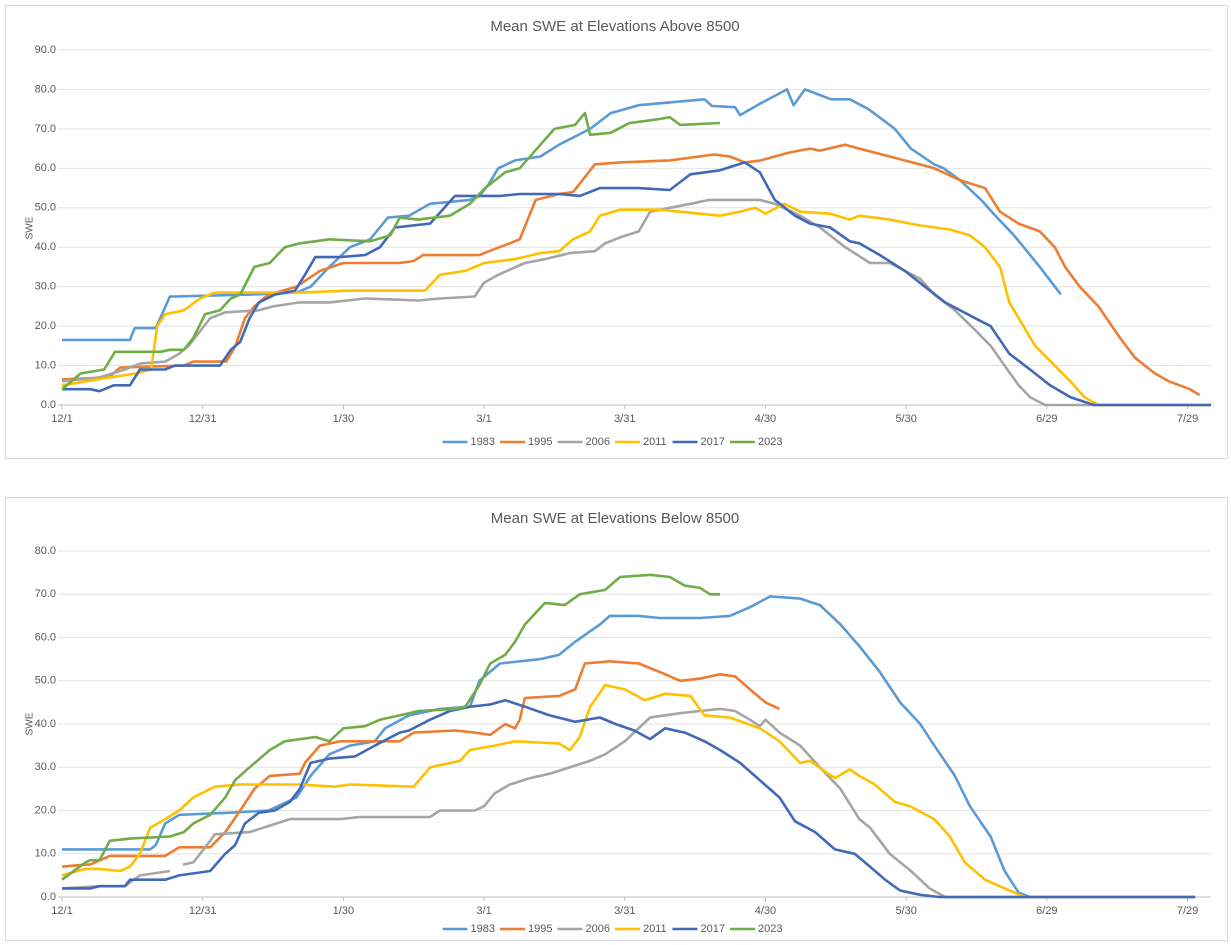 The image size is (1231, 945). Describe the element at coordinates (45, 50) in the screenshot. I see `y-tick-label: 90.0` at that location.